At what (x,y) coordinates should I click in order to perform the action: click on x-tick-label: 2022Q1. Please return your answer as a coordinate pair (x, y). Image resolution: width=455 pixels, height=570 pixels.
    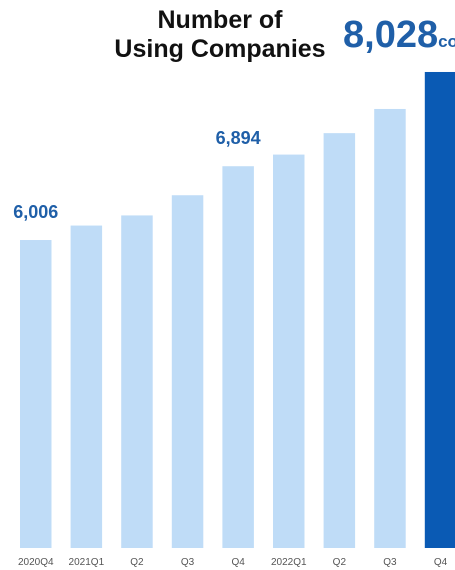
    Looking at the image, I should click on (289, 562).